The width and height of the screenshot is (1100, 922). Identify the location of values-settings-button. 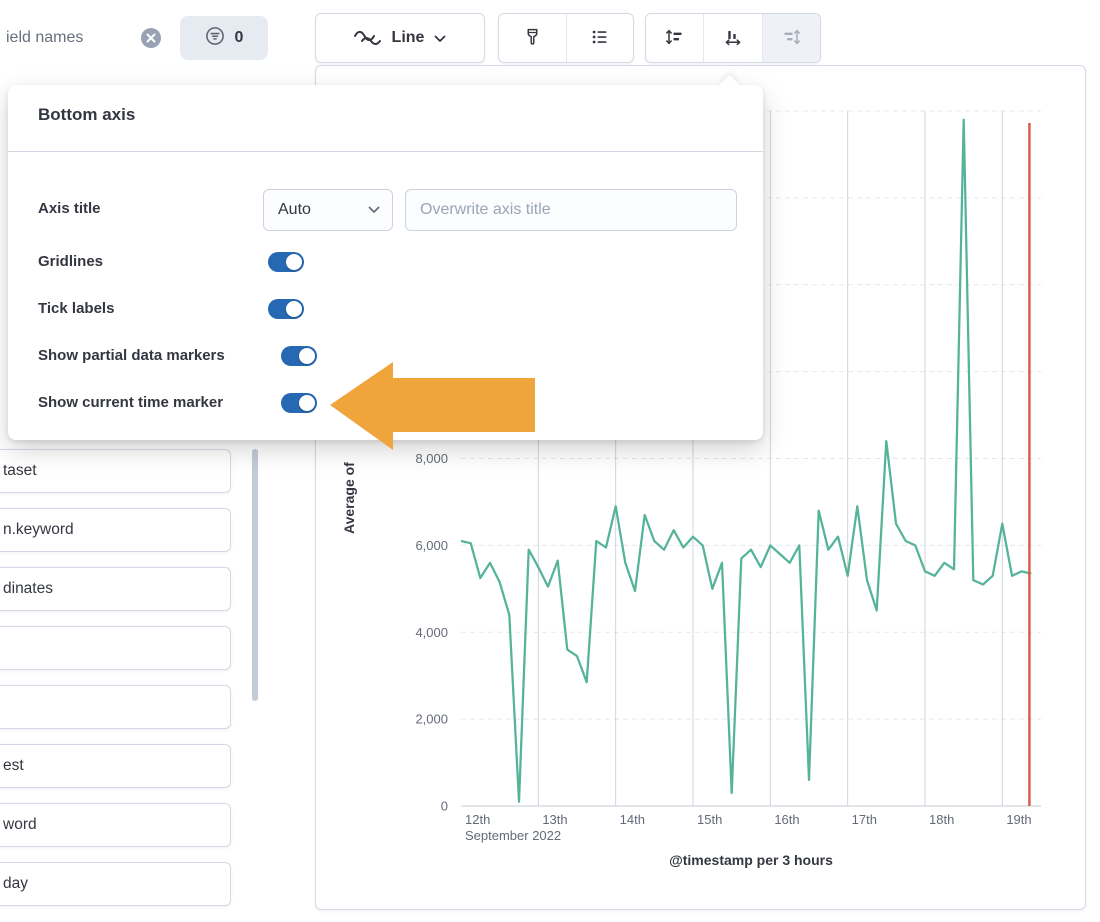
(599, 38).